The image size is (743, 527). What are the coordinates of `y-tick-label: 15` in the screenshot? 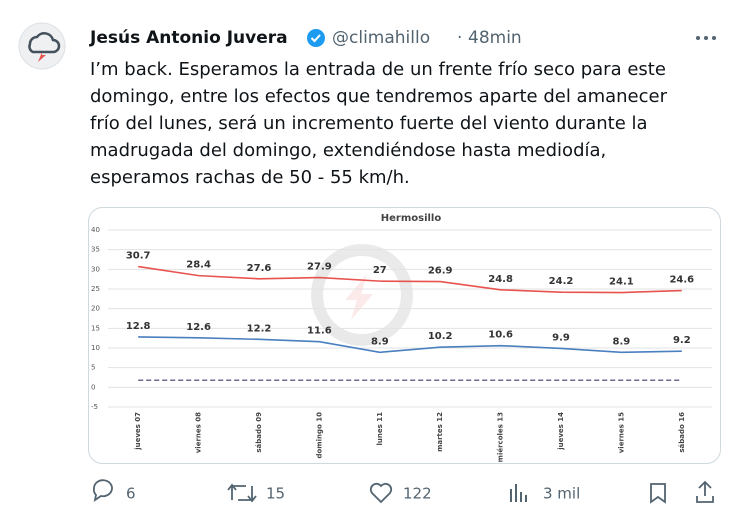 It's located at (95, 328).